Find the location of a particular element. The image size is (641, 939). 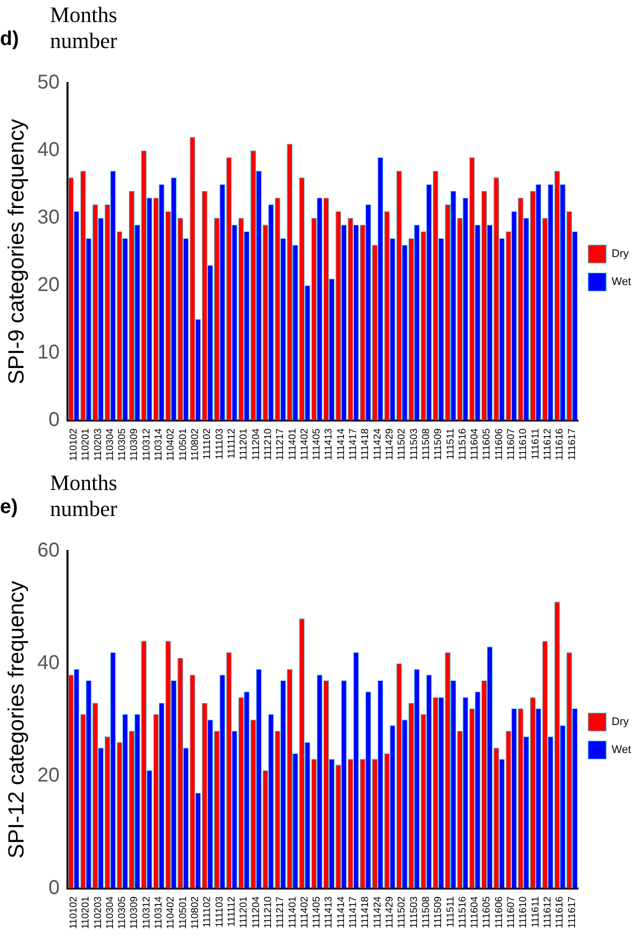

x-tick-label: 111102 is located at coordinates (208, 444).